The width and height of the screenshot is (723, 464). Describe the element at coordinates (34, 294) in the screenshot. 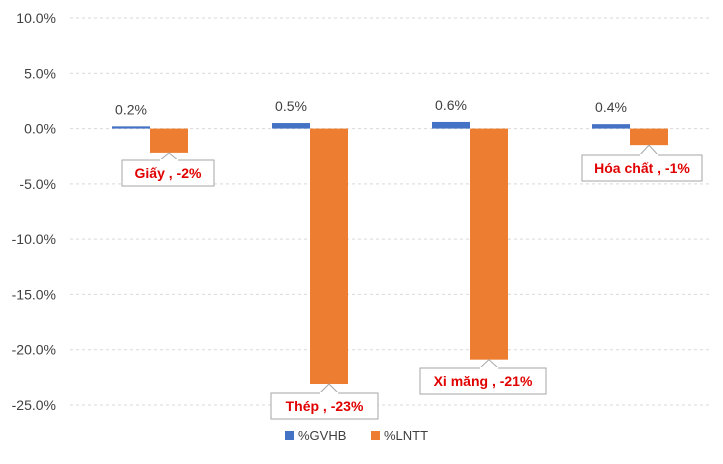

I see `y-tick-label: -15.0%` at that location.